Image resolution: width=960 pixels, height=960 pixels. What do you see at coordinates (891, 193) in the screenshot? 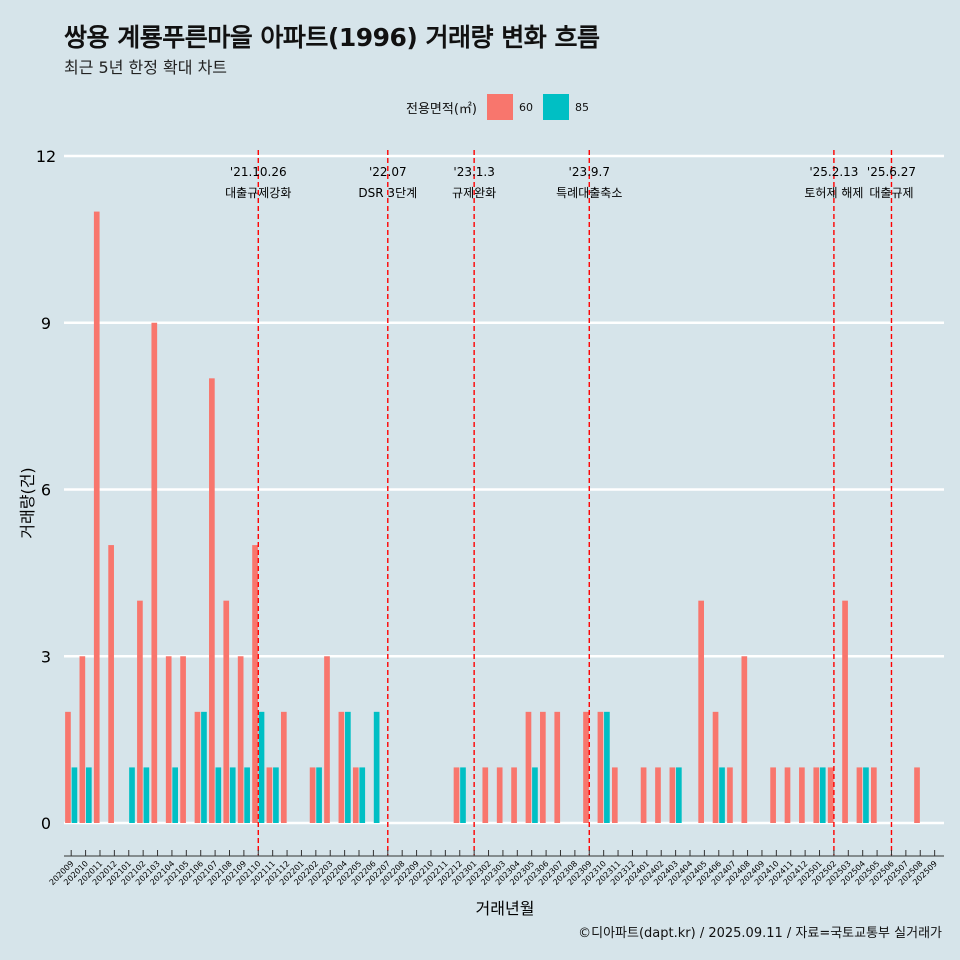
I see `event-text-label: 대출규제` at bounding box center [891, 193].